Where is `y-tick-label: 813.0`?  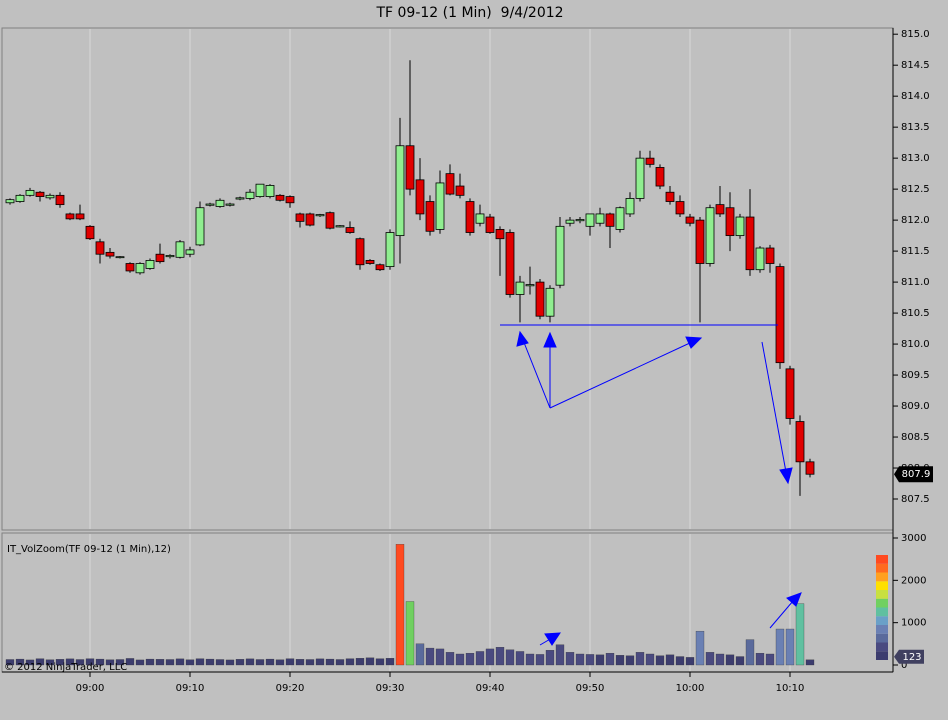
y-tick-label: 813.0 is located at coordinates (915, 158).